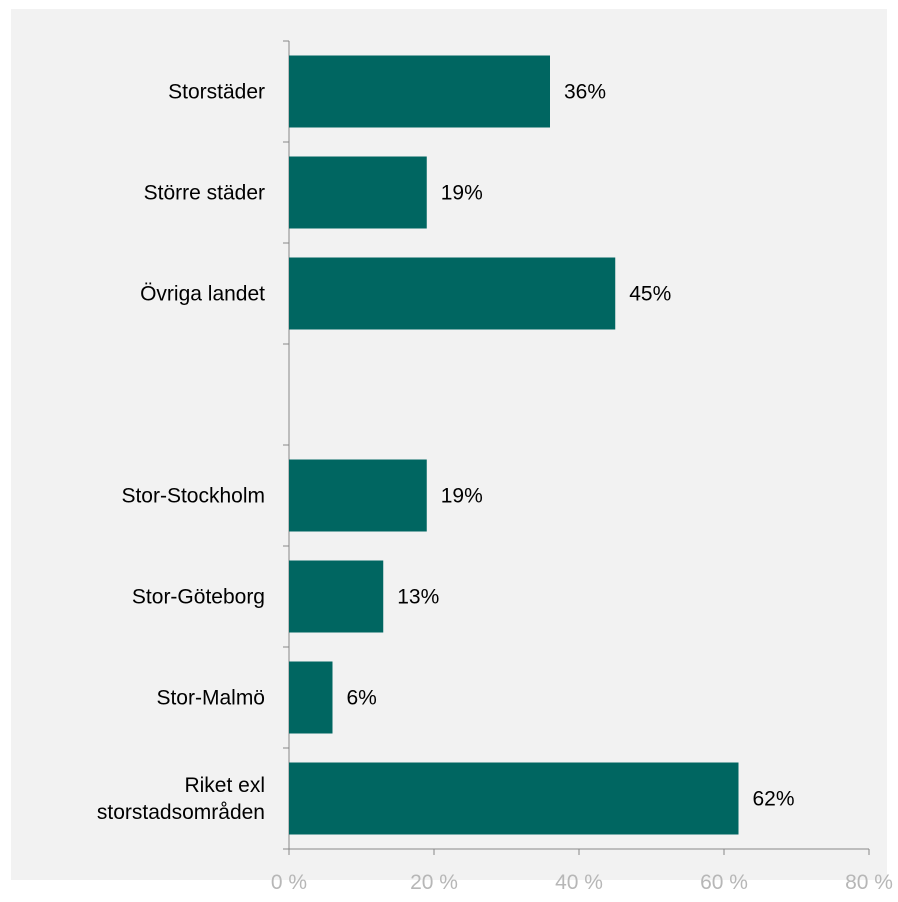 The image size is (898, 902). Describe the element at coordinates (579, 882) in the screenshot. I see `x-tick-label: 40 %` at that location.